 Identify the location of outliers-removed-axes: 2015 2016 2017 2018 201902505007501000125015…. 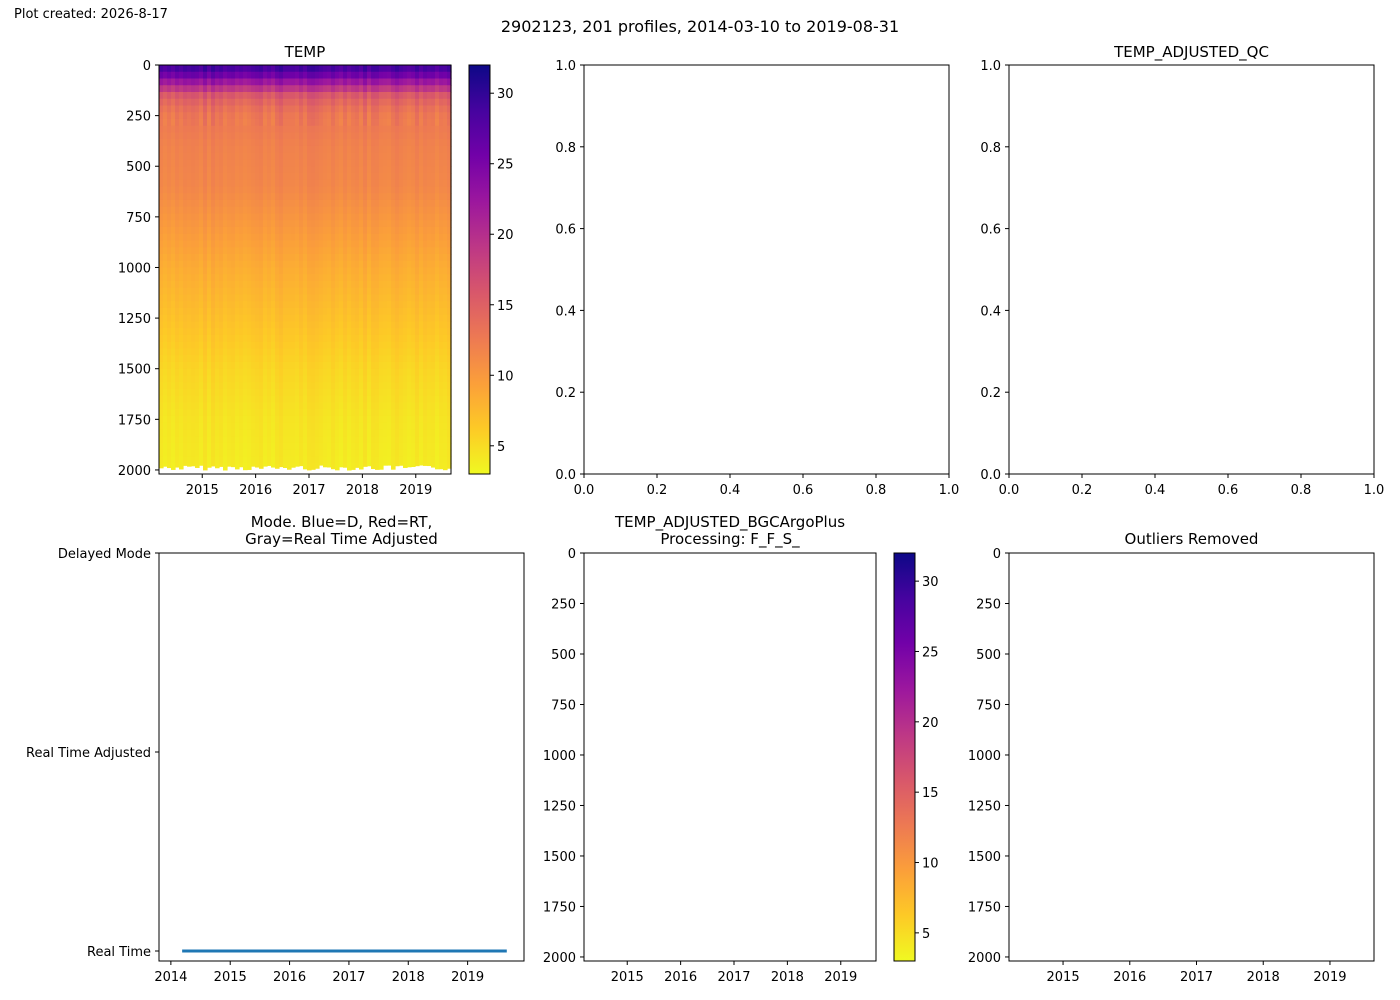
(1171, 757).